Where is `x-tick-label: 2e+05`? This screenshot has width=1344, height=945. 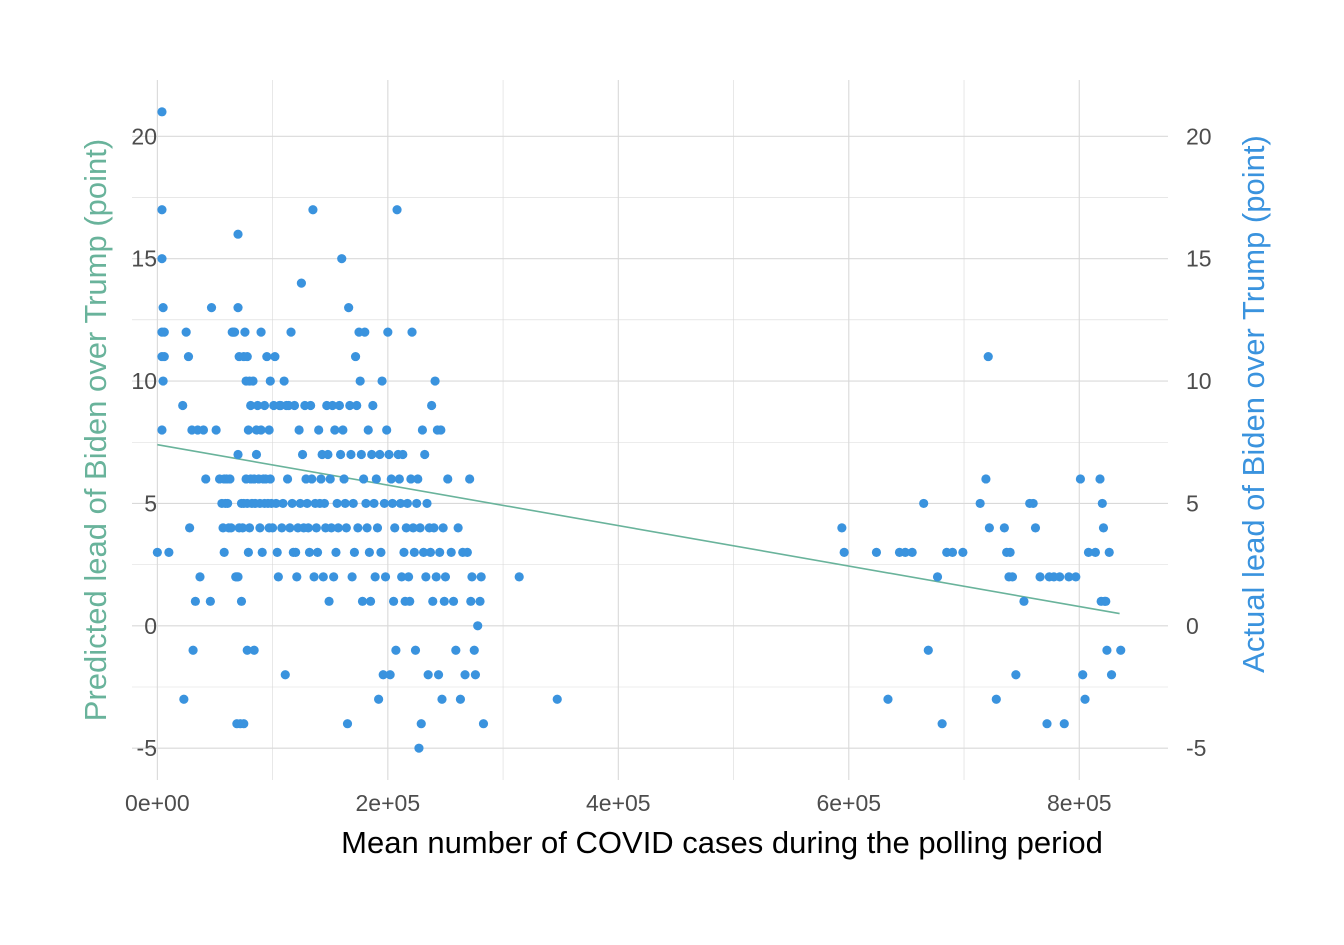
x-tick-label: 2e+05 is located at coordinates (388, 803).